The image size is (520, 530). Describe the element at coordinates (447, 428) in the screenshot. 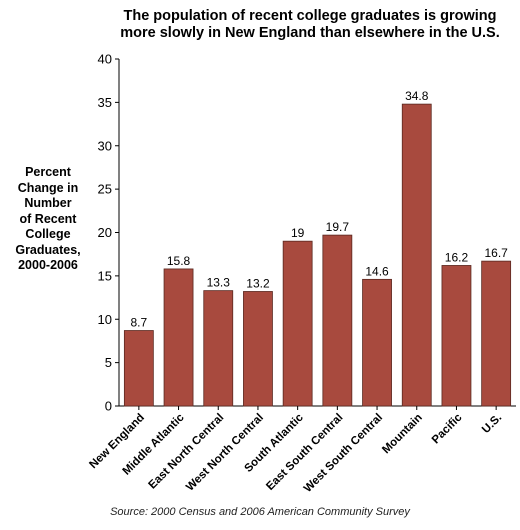

I see `x-tick-label: Pacific` at that location.